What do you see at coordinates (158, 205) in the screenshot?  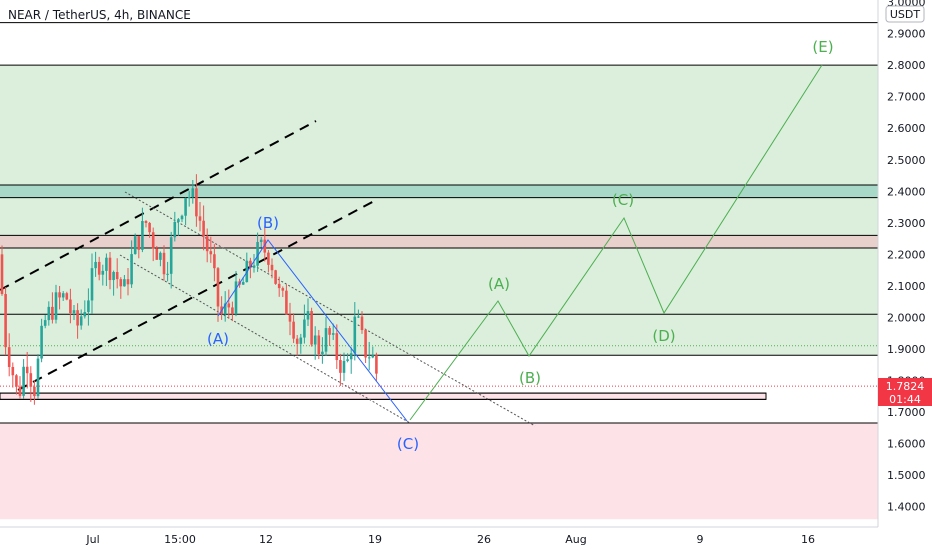 I see `channel-upper-line` at bounding box center [158, 205].